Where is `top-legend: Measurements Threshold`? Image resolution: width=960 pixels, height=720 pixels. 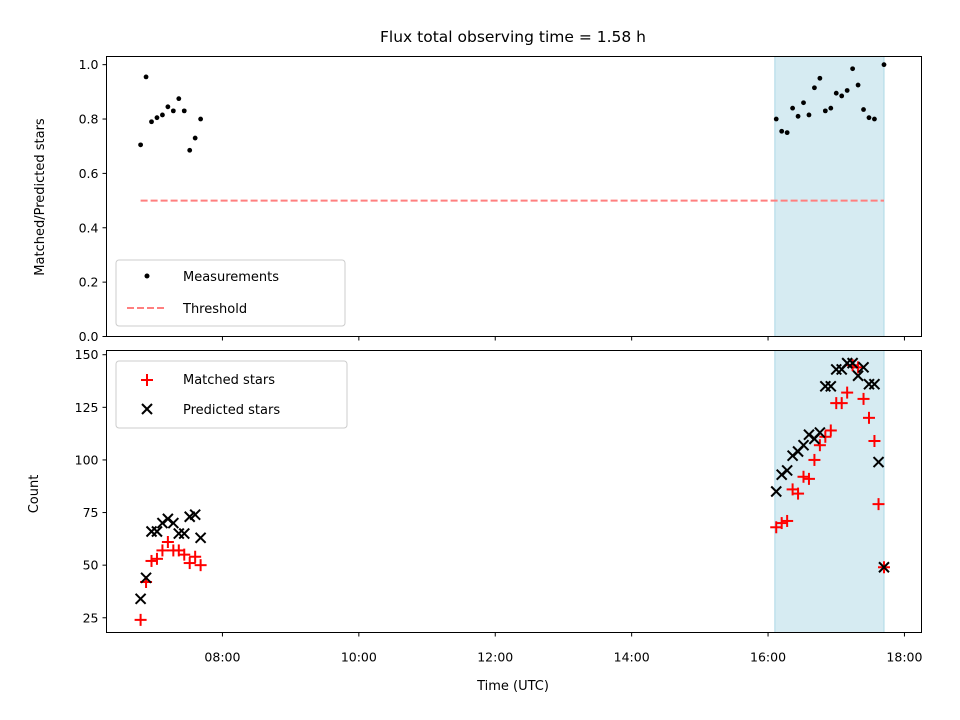
top-legend: Measurements Threshold is located at coordinates (230, 293).